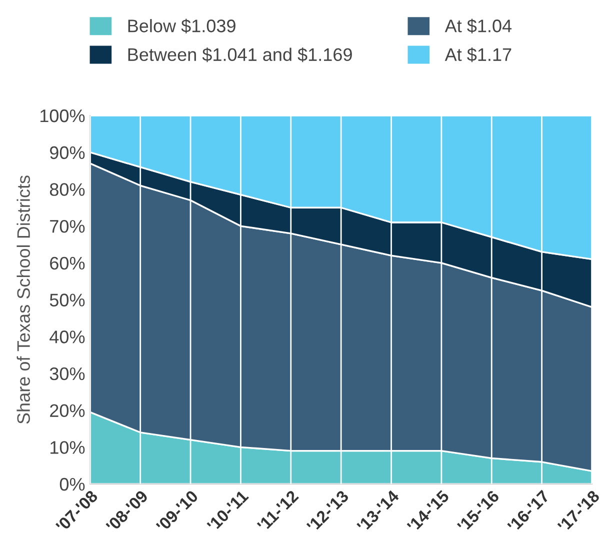 This screenshot has height=550, width=601. Describe the element at coordinates (182, 26) in the screenshot. I see `legend-label: Below $1.039` at that location.